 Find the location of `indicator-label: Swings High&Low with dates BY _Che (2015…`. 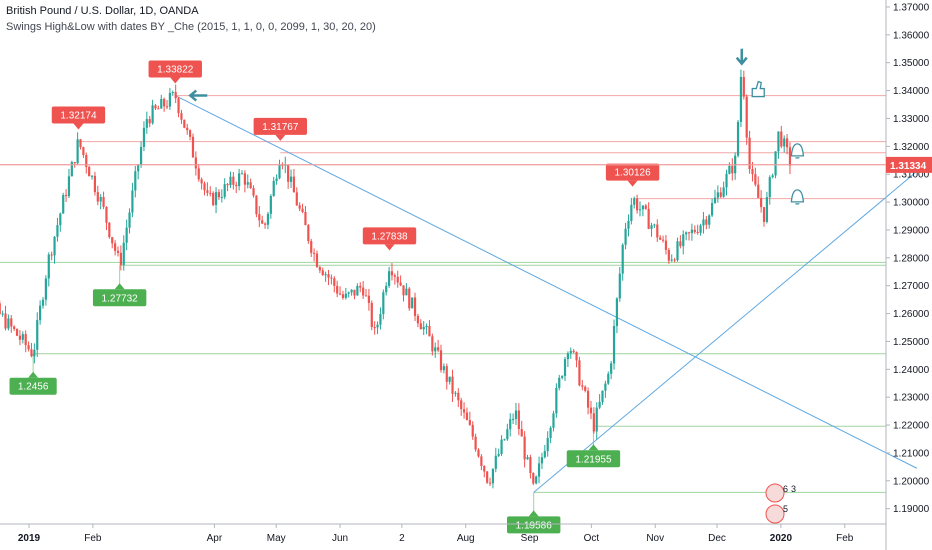

indicator-label: Swings High&Low with dates BY _Che (2015… is located at coordinates (191, 27).